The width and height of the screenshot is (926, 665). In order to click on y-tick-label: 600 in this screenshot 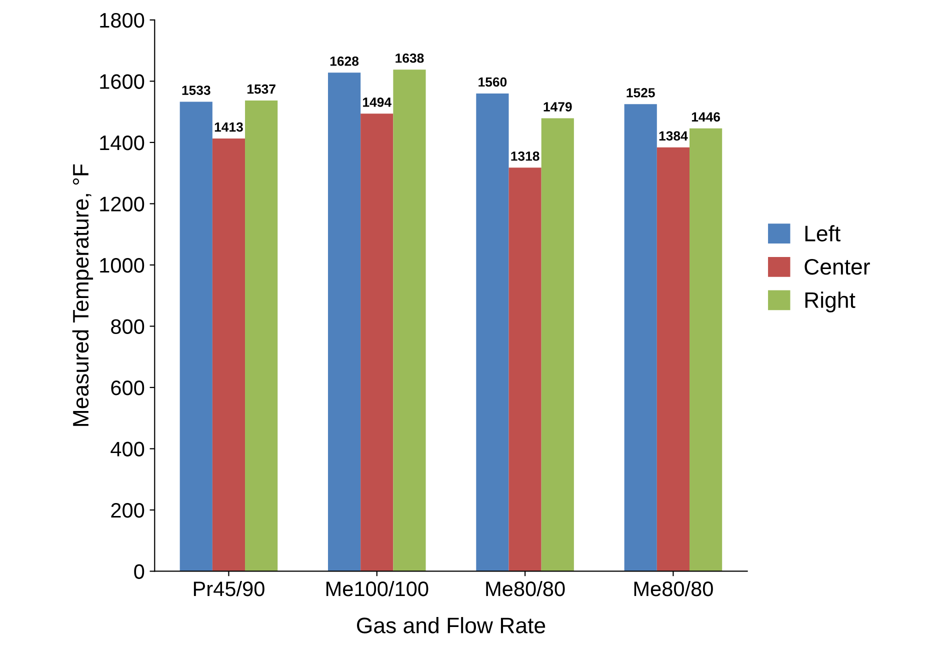, I will do `click(127, 388)`.